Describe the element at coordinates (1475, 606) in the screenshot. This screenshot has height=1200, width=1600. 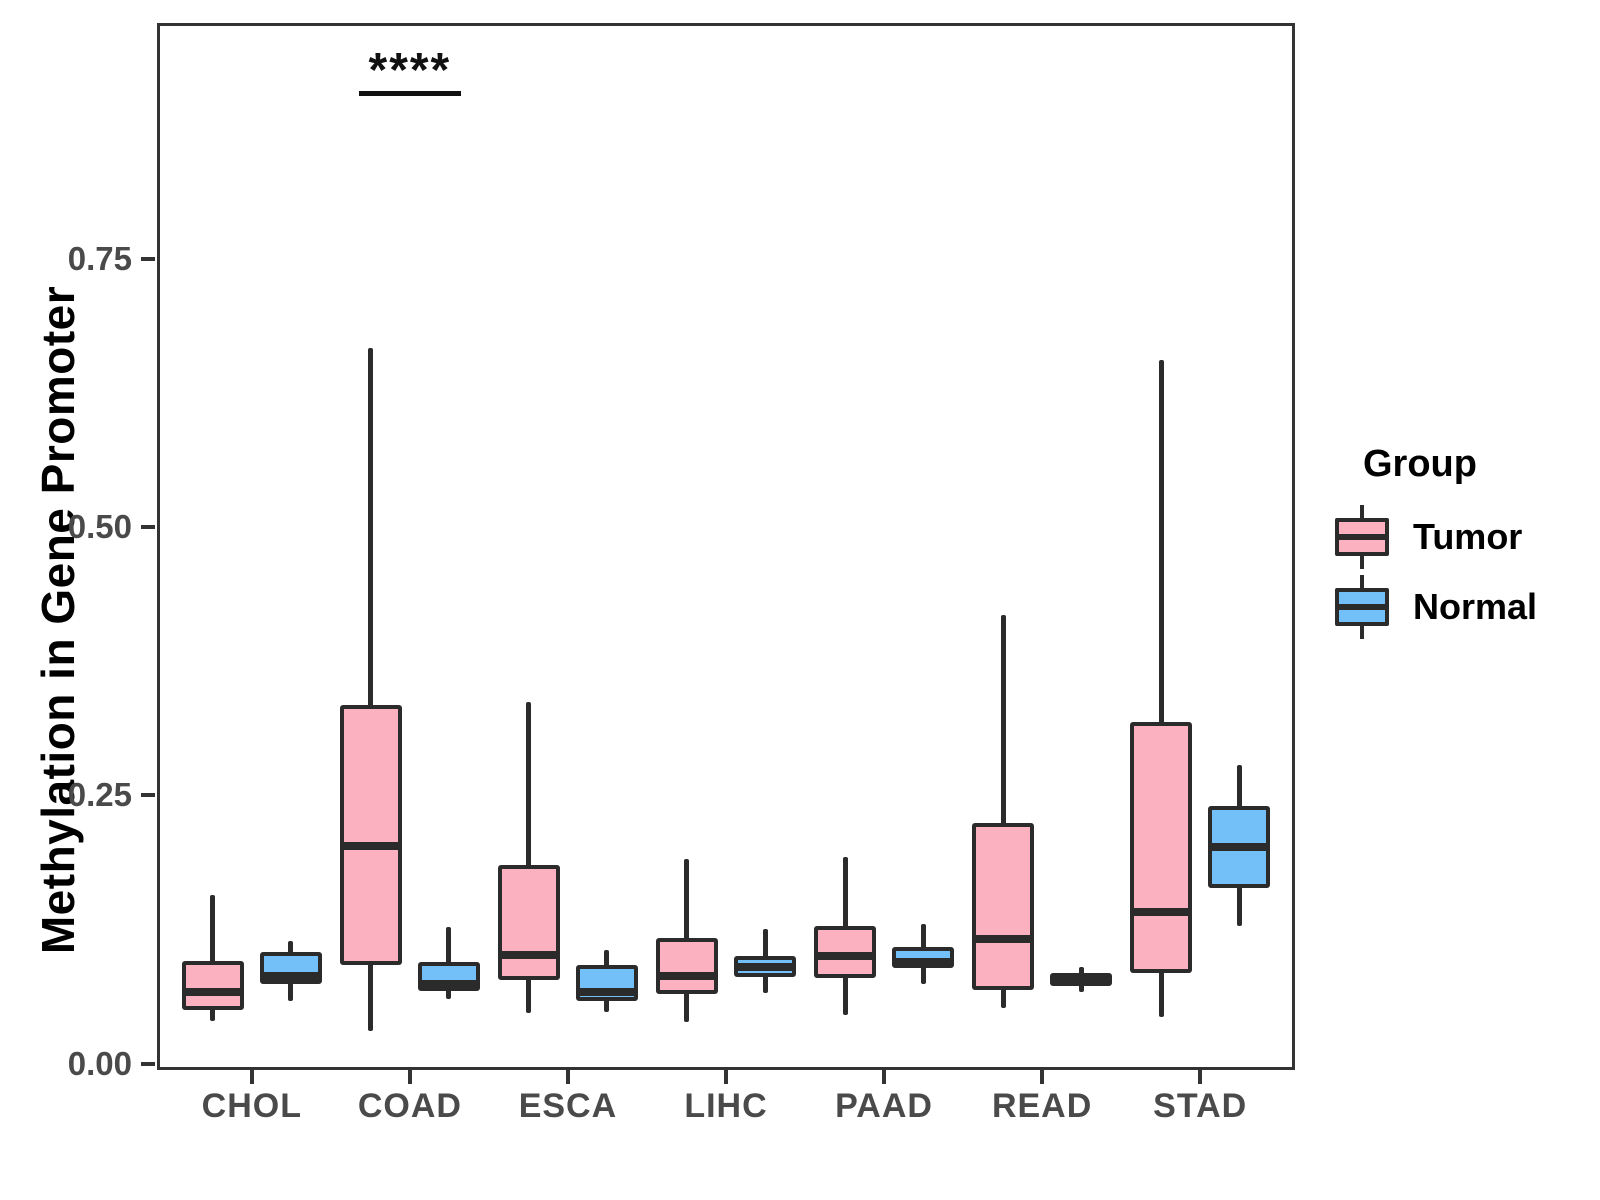
I see `legend-label: Normal` at that location.